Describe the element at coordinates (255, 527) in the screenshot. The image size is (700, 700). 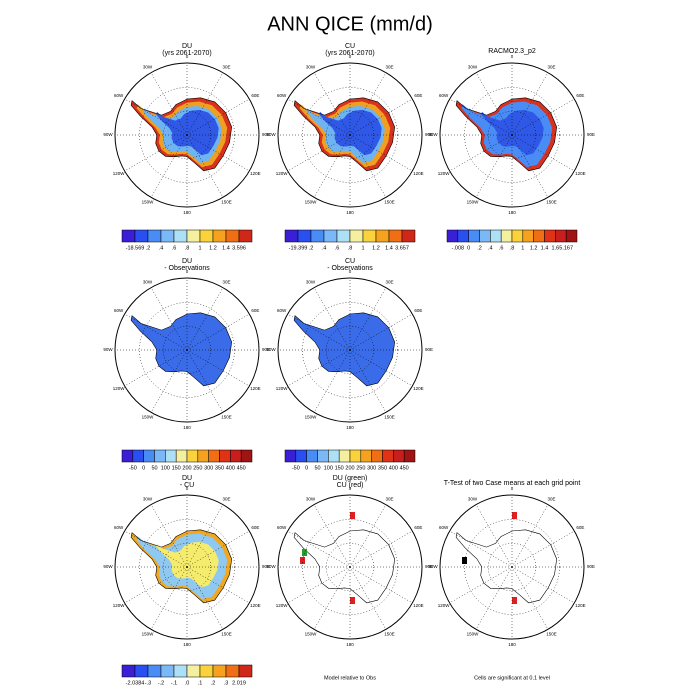
I see `meridian-label: 60E` at that location.